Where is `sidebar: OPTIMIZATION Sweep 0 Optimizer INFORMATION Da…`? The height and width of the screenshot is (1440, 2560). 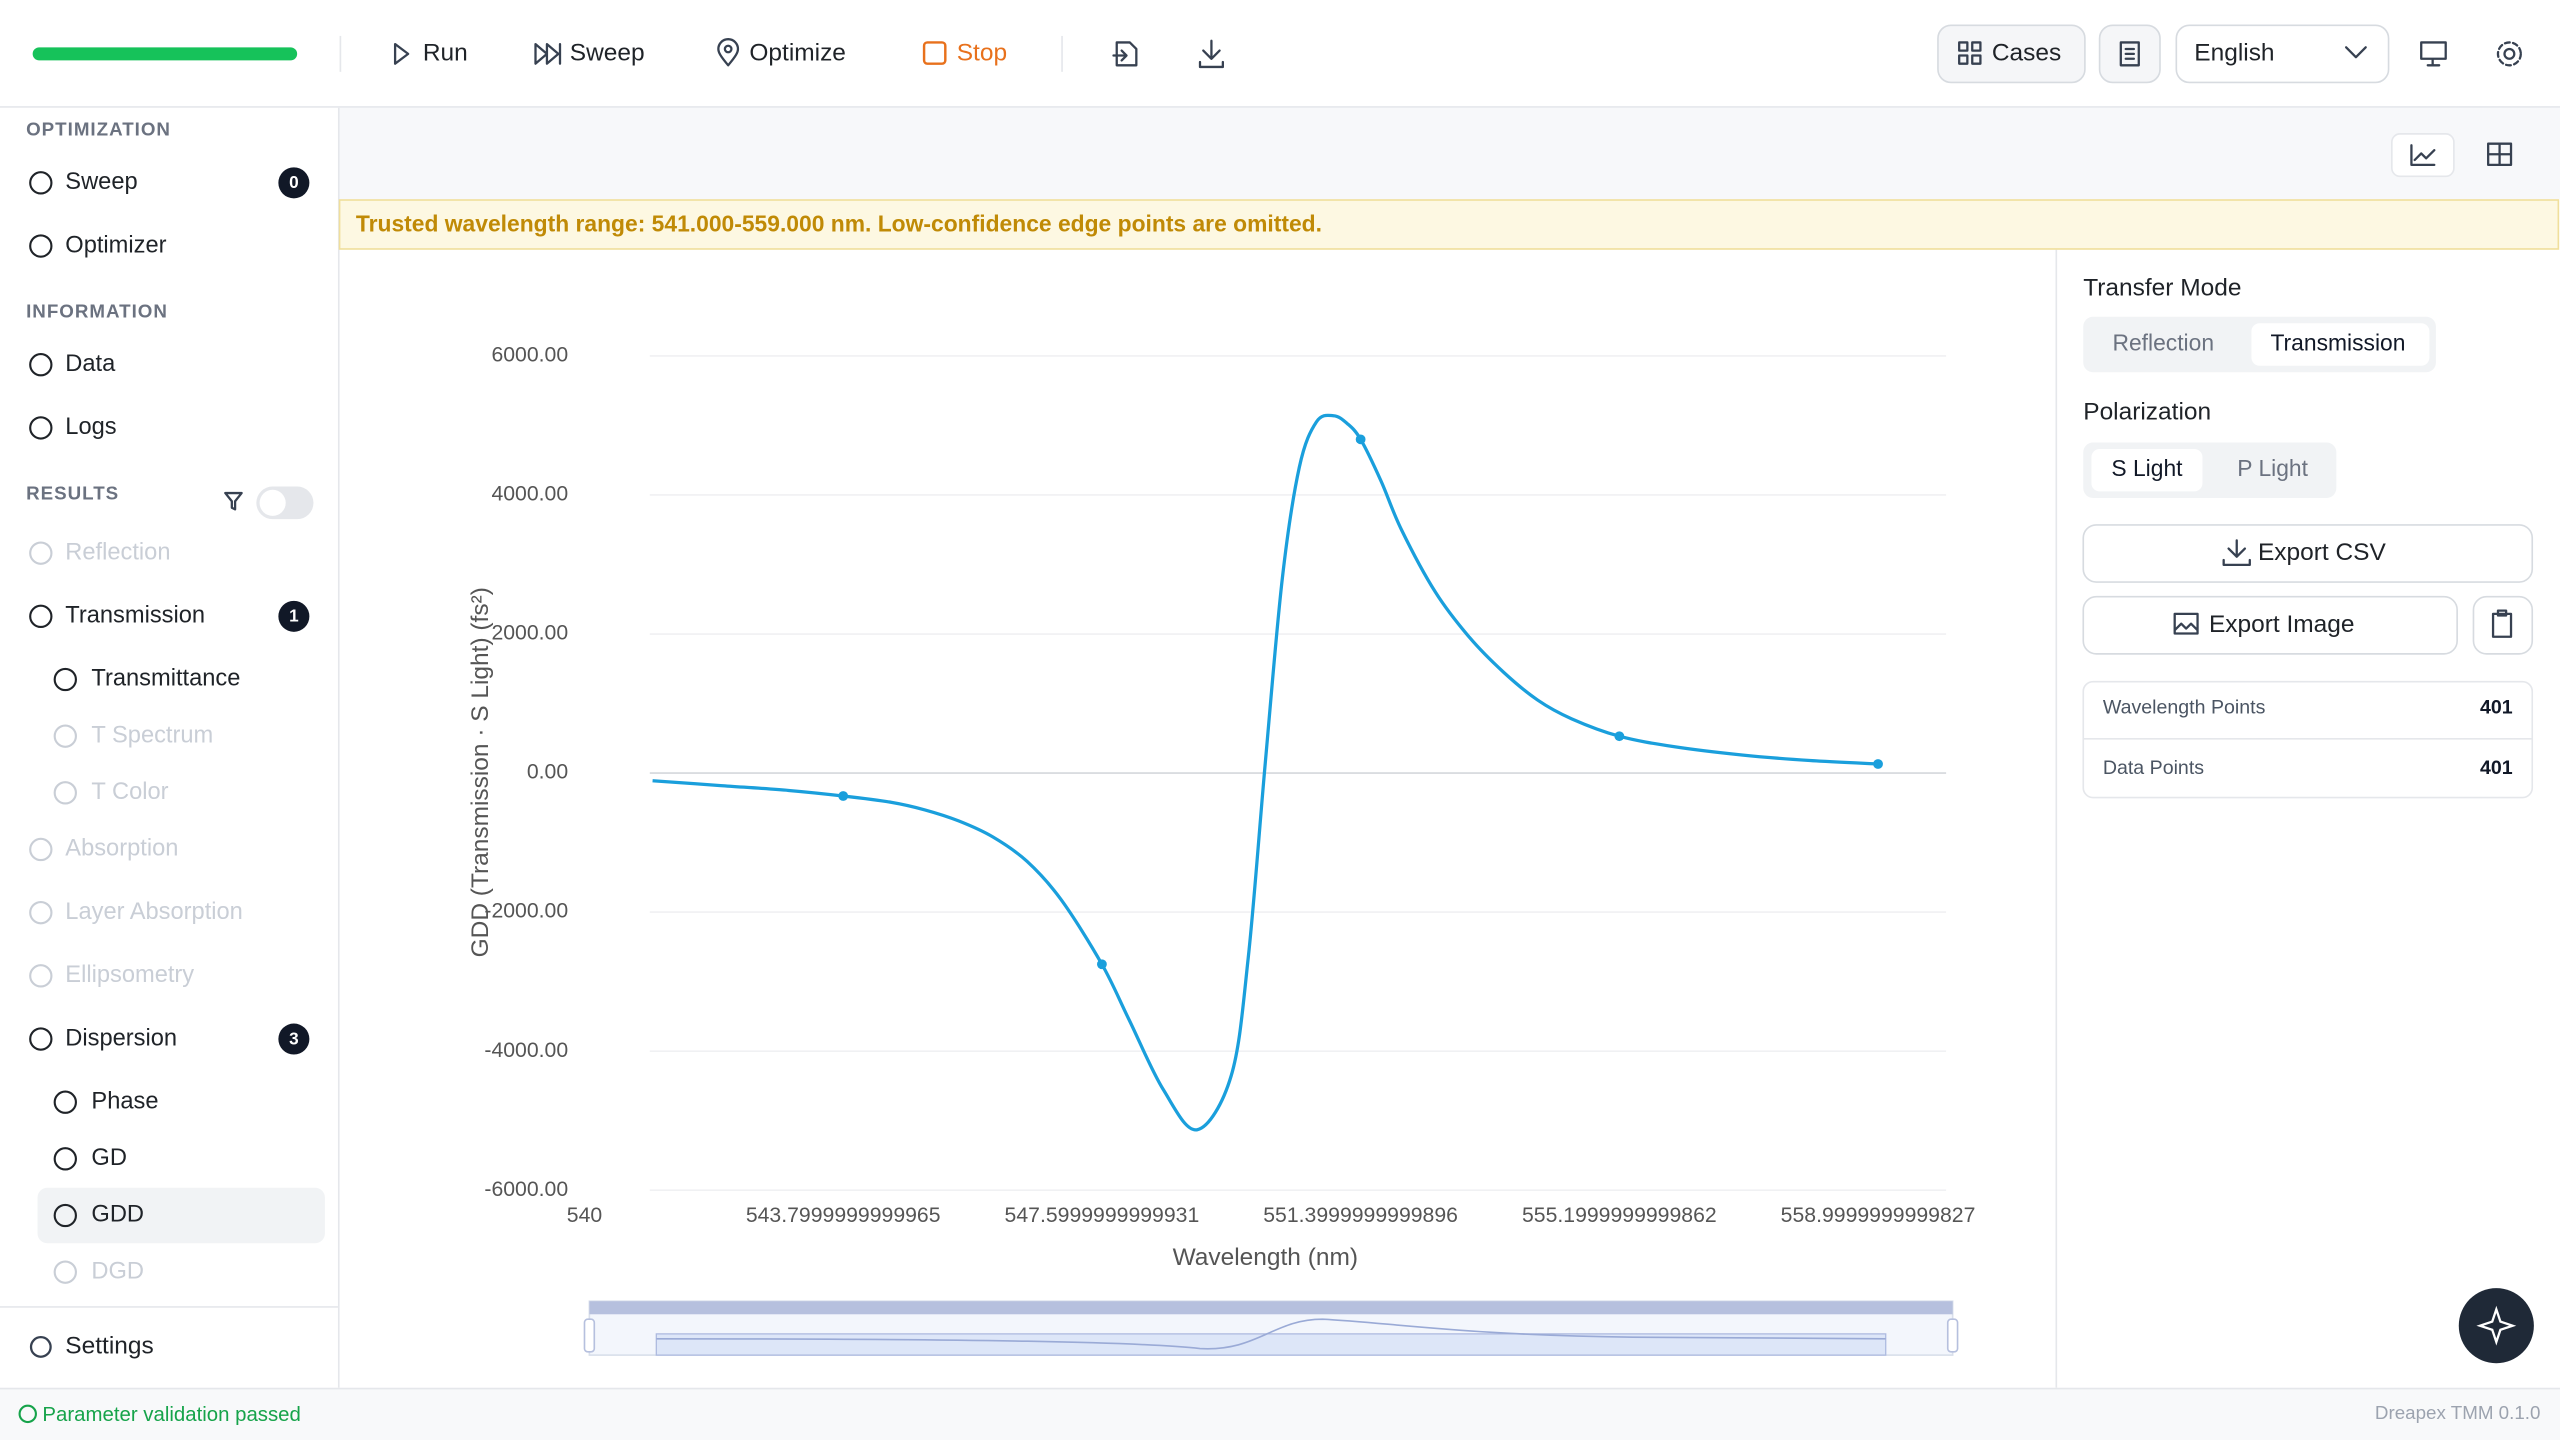 sidebar: OPTIMIZATION Sweep 0 Optimizer INFORMATION Da… is located at coordinates (175, 701).